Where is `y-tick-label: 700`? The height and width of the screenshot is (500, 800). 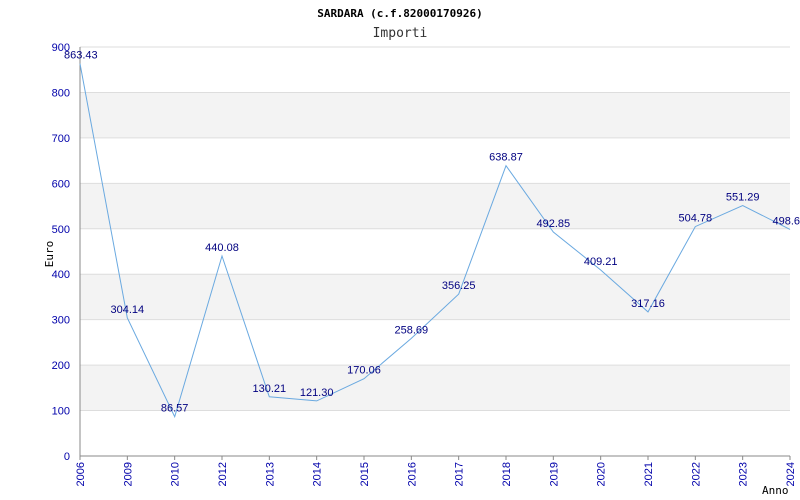 y-tick-label: 700 is located at coordinates (61, 139).